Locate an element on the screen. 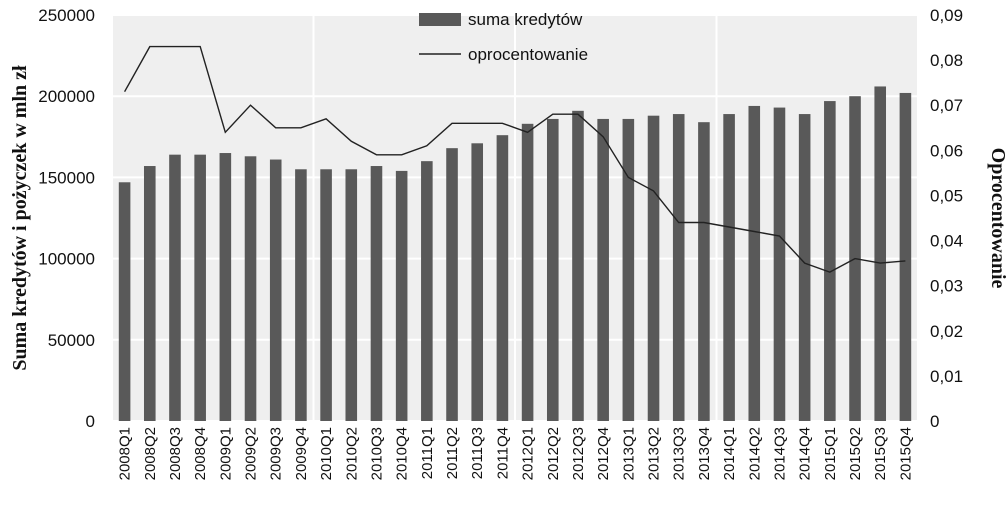 Image resolution: width=1007 pixels, height=522 pixels. x-tick-label: 2013Q2 is located at coordinates (654, 453).